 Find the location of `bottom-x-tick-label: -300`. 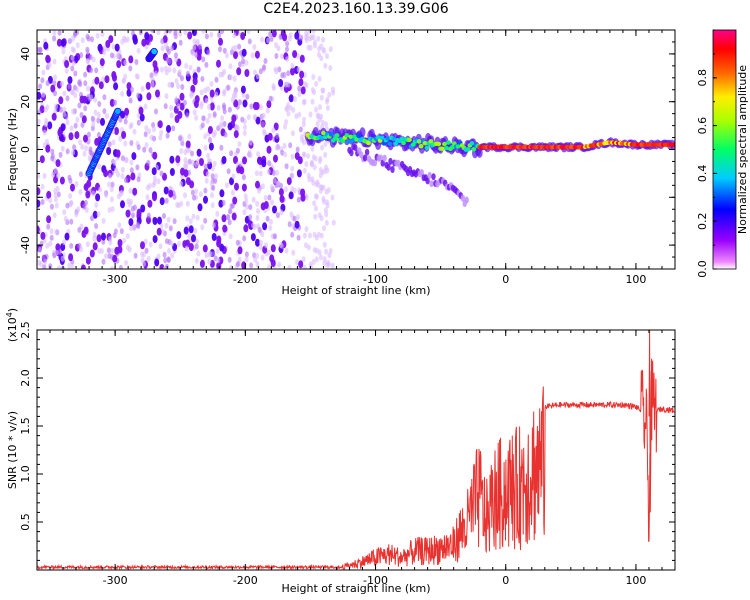

bottom-x-tick-label: -300 is located at coordinates (115, 580).